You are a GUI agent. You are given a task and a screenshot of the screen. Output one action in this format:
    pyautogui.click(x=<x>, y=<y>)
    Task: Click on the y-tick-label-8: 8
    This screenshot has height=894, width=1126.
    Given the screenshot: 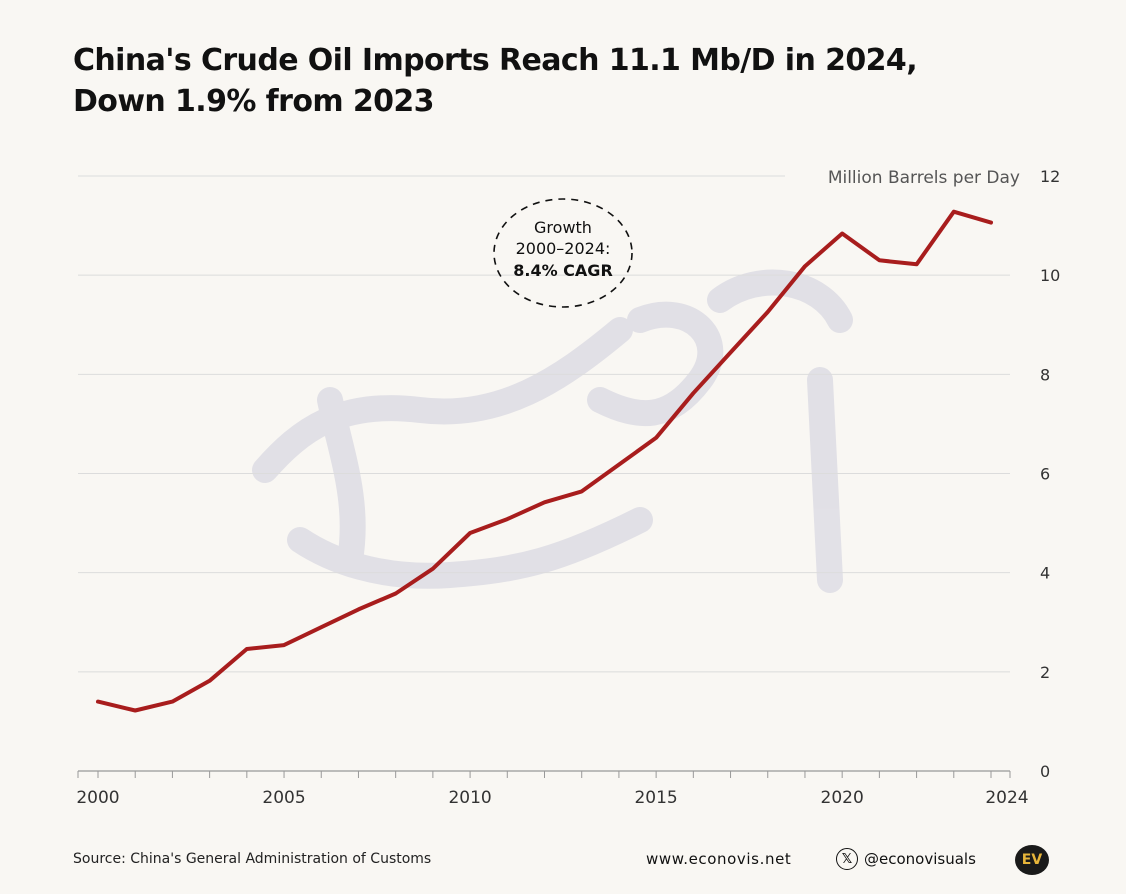 What is the action you would take?
    pyautogui.click(x=1045, y=374)
    